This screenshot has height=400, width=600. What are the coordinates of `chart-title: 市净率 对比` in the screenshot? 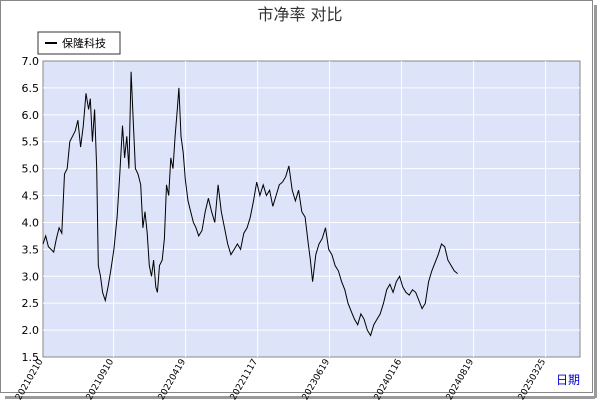 It's located at (299, 14).